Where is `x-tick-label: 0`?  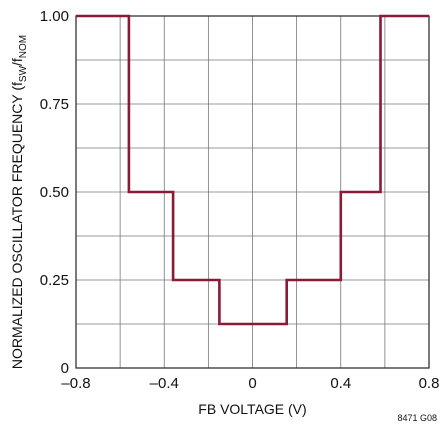 x-tick-label: 0 is located at coordinates (252, 383).